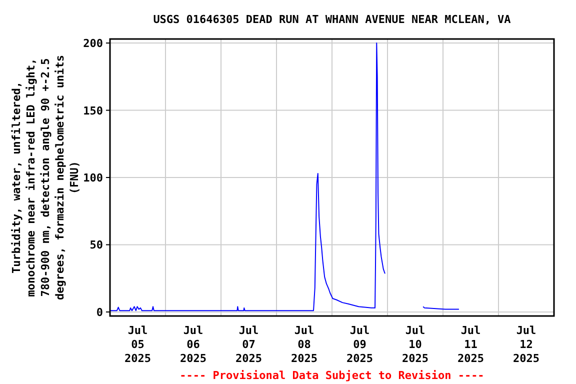 The width and height of the screenshot is (576, 384). Describe the element at coordinates (96, 245) in the screenshot. I see `y-tick-label: 50` at that location.